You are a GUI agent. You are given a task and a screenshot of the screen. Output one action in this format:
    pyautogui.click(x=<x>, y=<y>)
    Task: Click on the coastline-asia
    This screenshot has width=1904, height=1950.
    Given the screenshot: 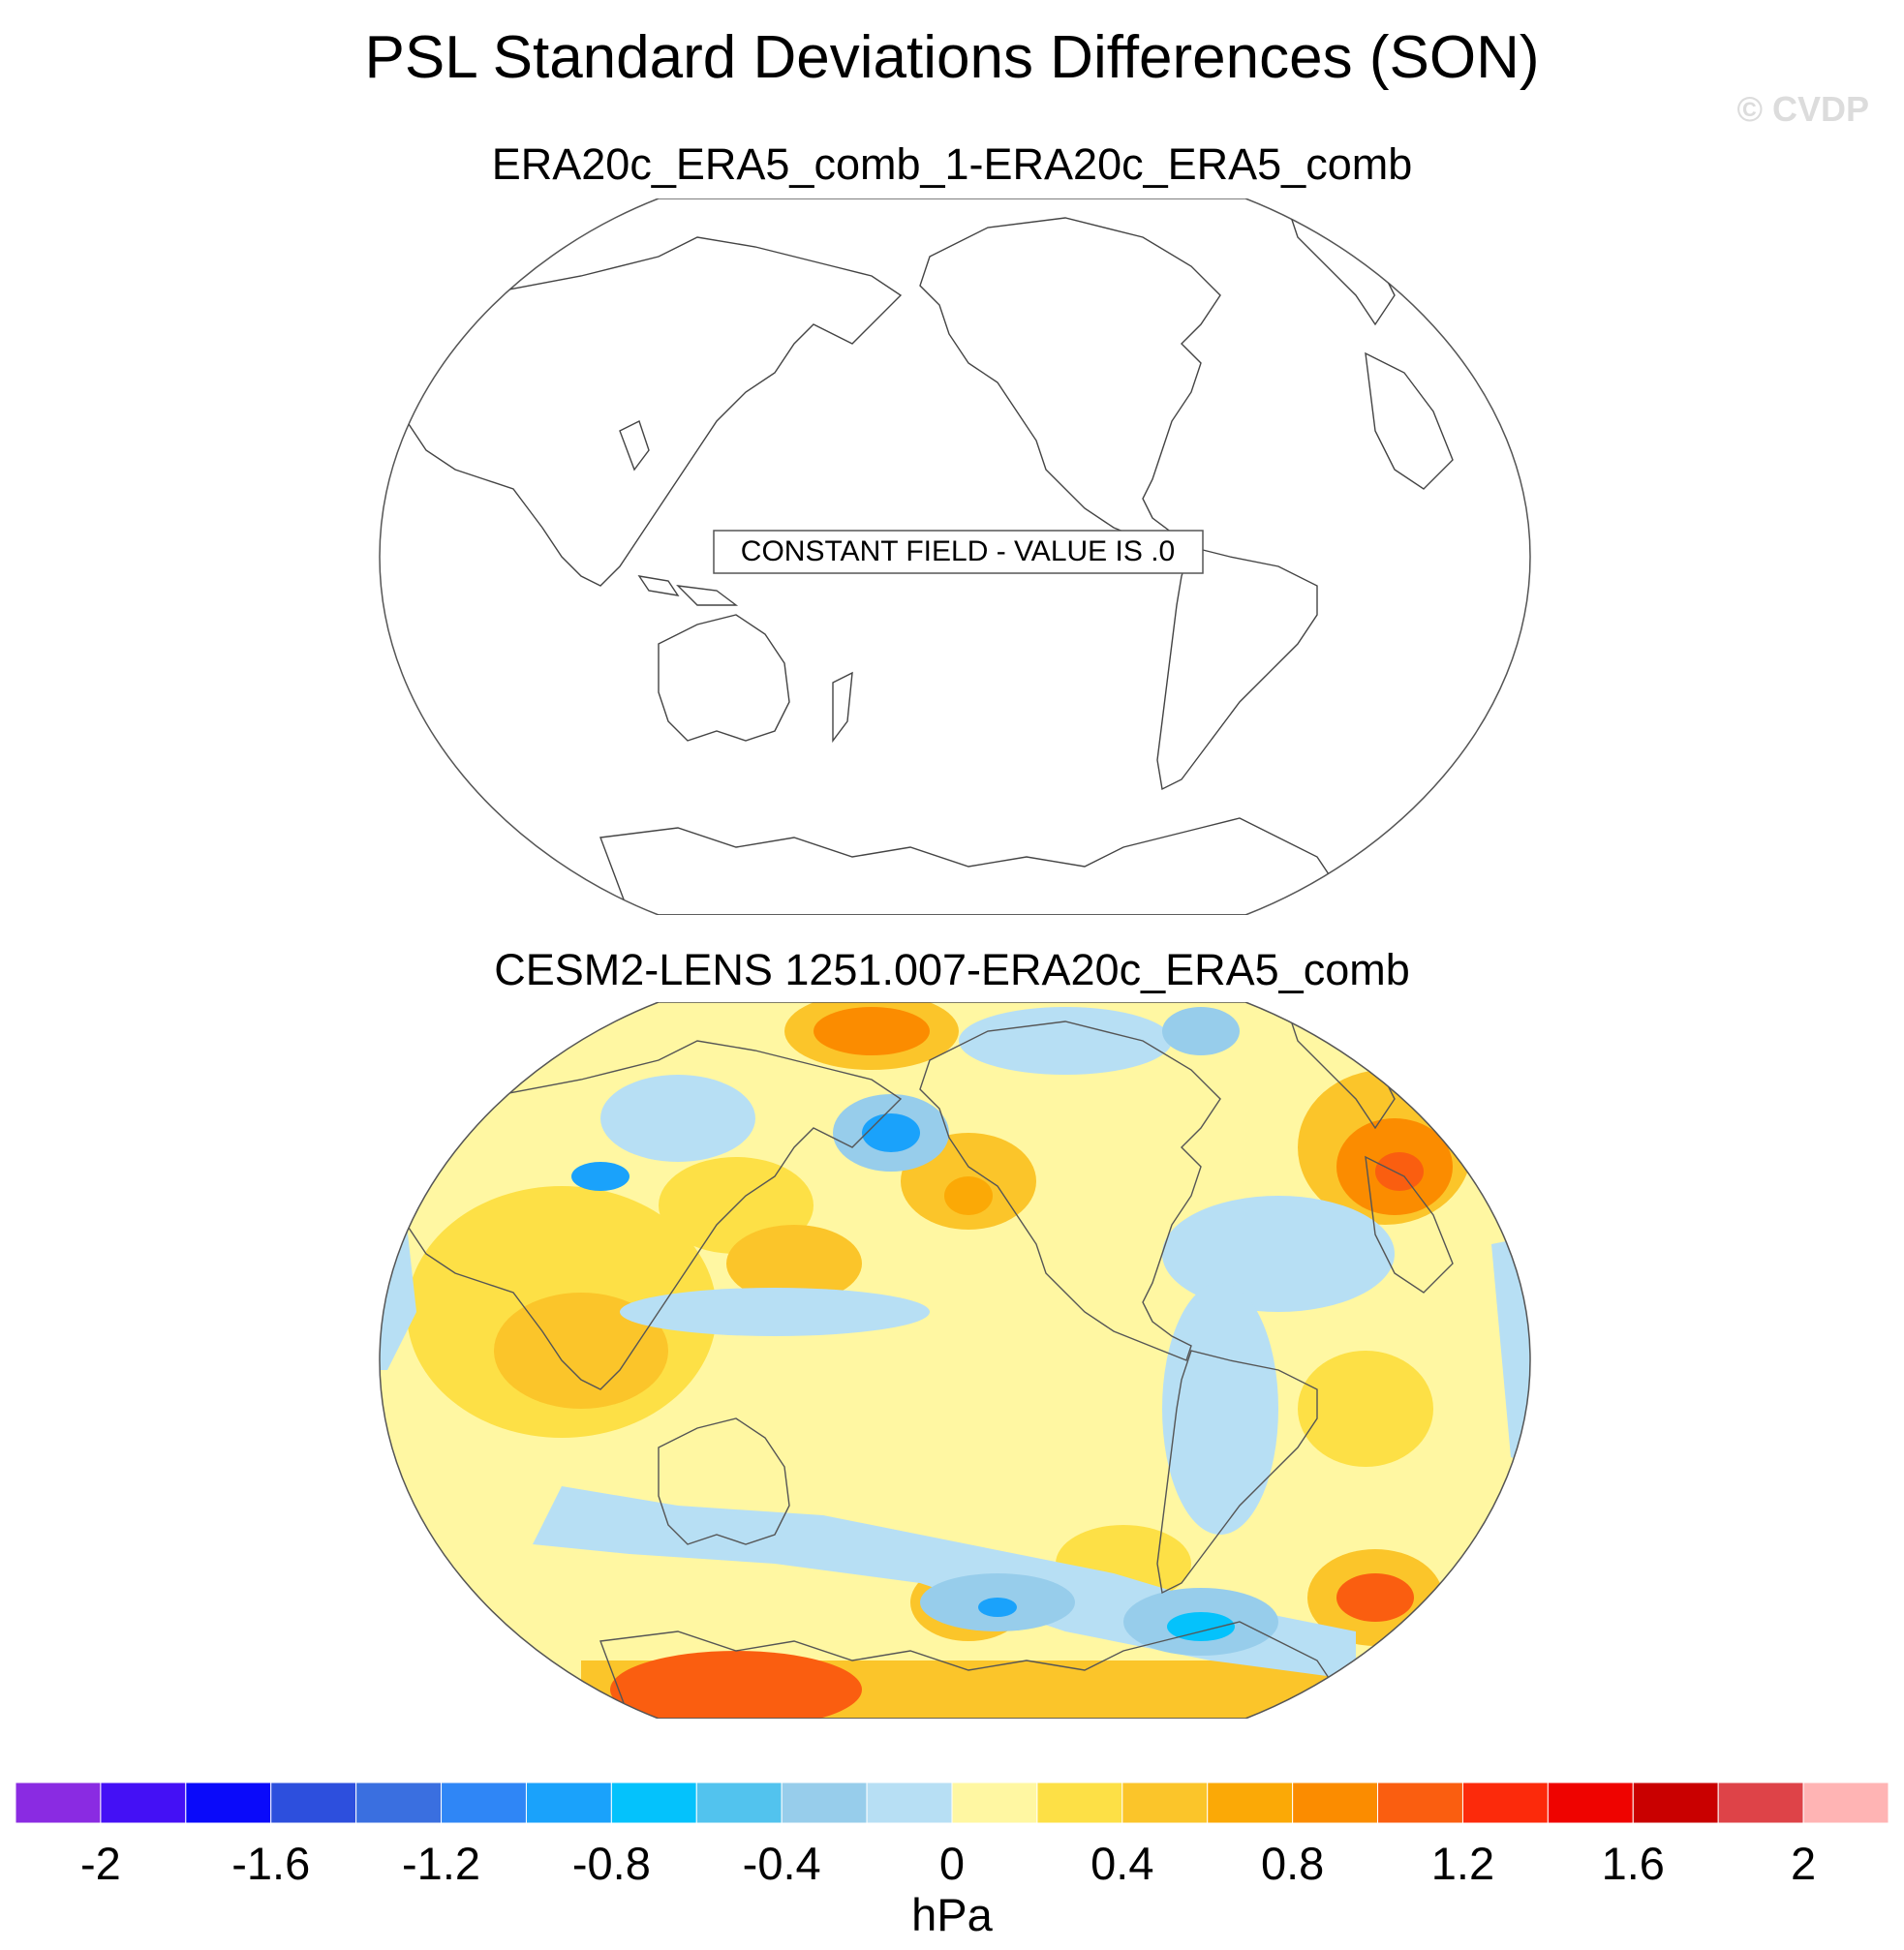 What is the action you would take?
    pyautogui.click(x=655, y=411)
    